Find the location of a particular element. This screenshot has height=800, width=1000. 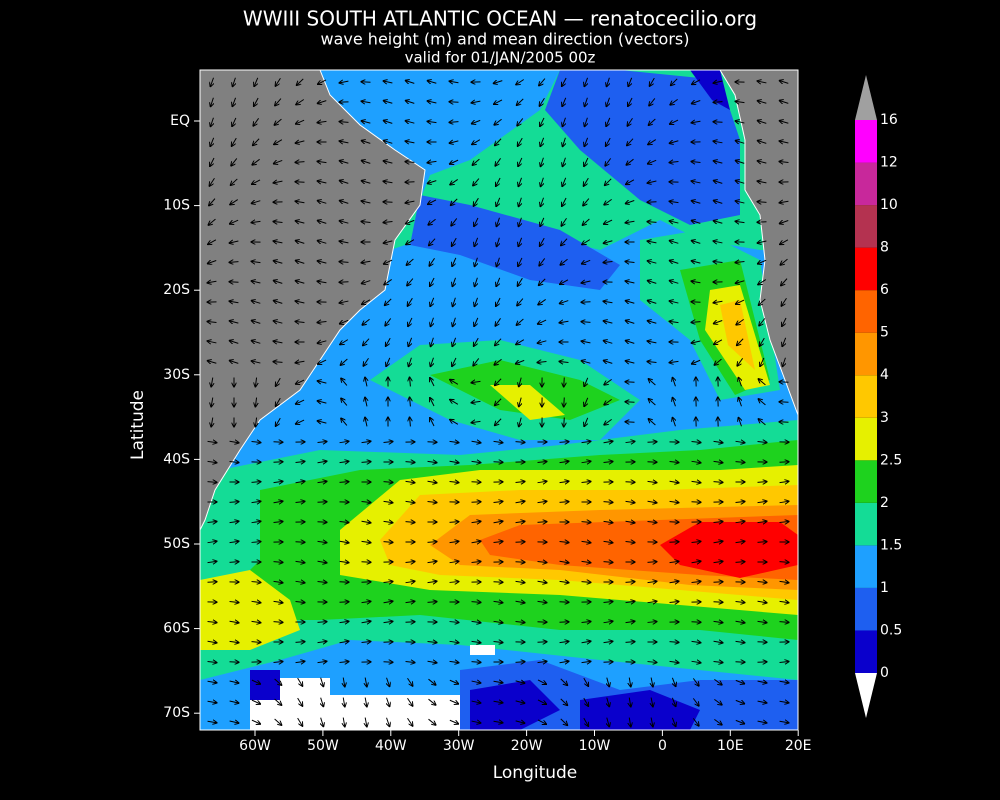

y-tick-label: 20S is located at coordinates (176, 290).